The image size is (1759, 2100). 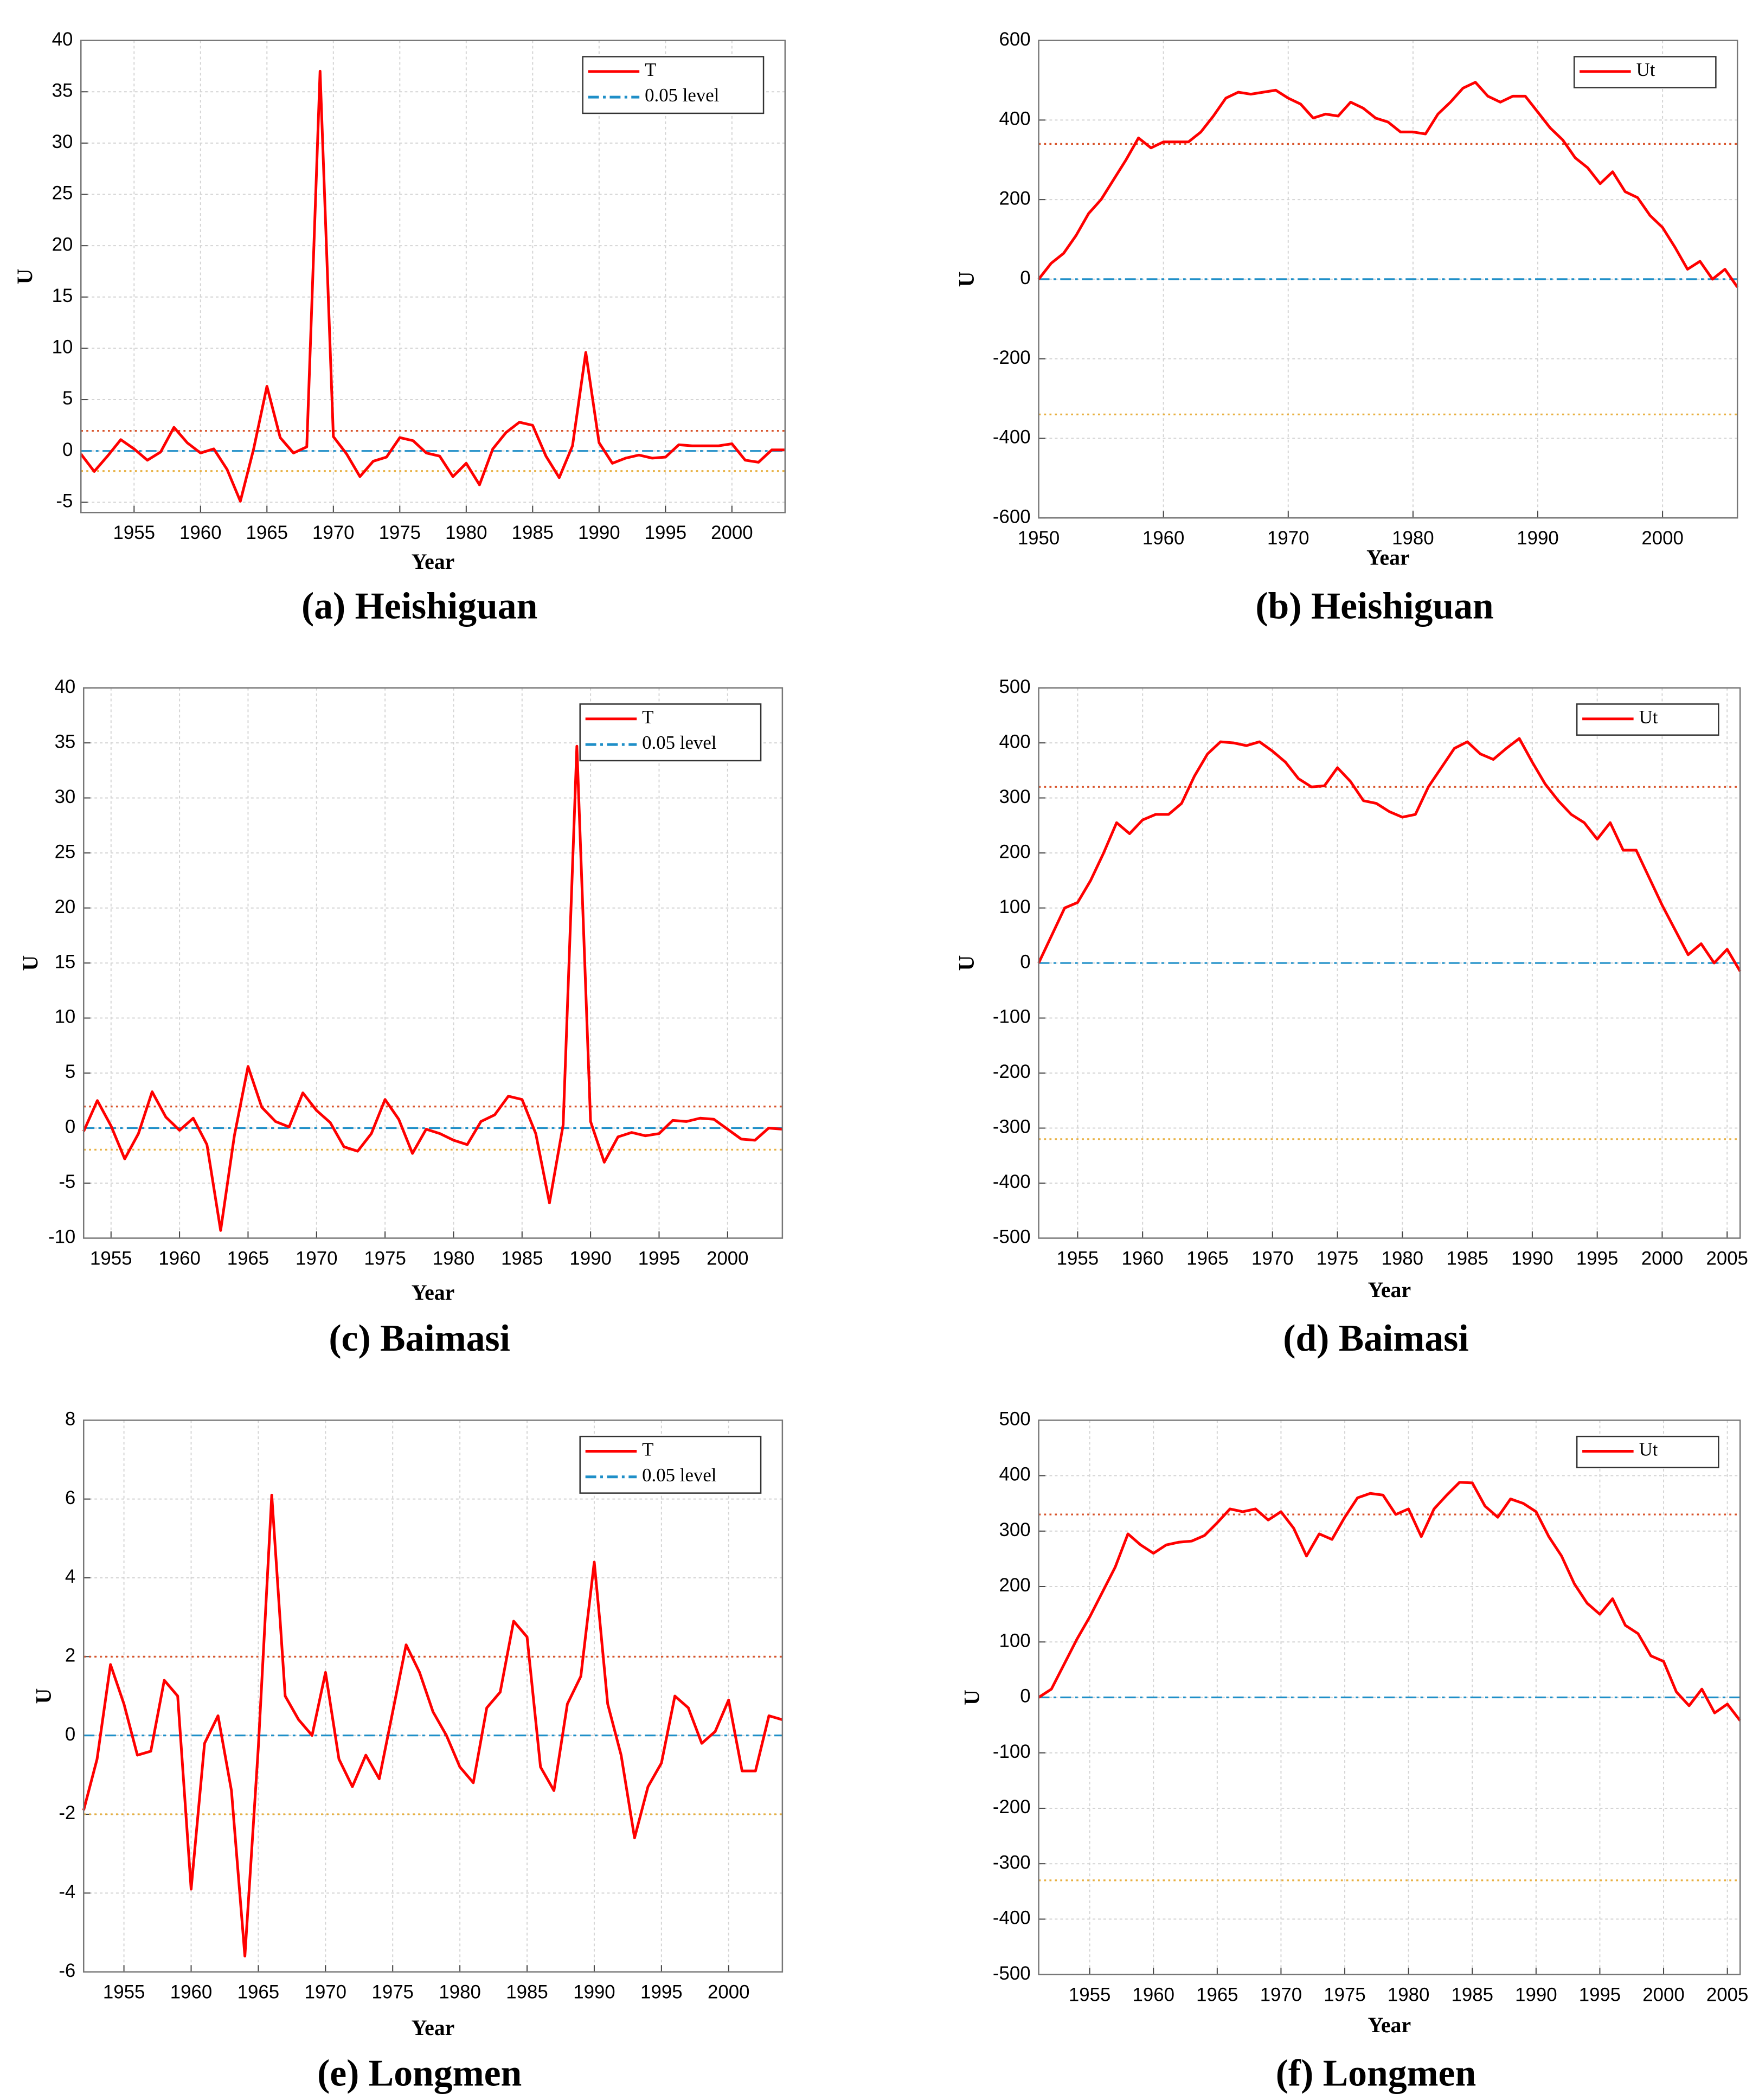 What do you see at coordinates (62, 244) in the screenshot?
I see `y-tick-label: 20` at bounding box center [62, 244].